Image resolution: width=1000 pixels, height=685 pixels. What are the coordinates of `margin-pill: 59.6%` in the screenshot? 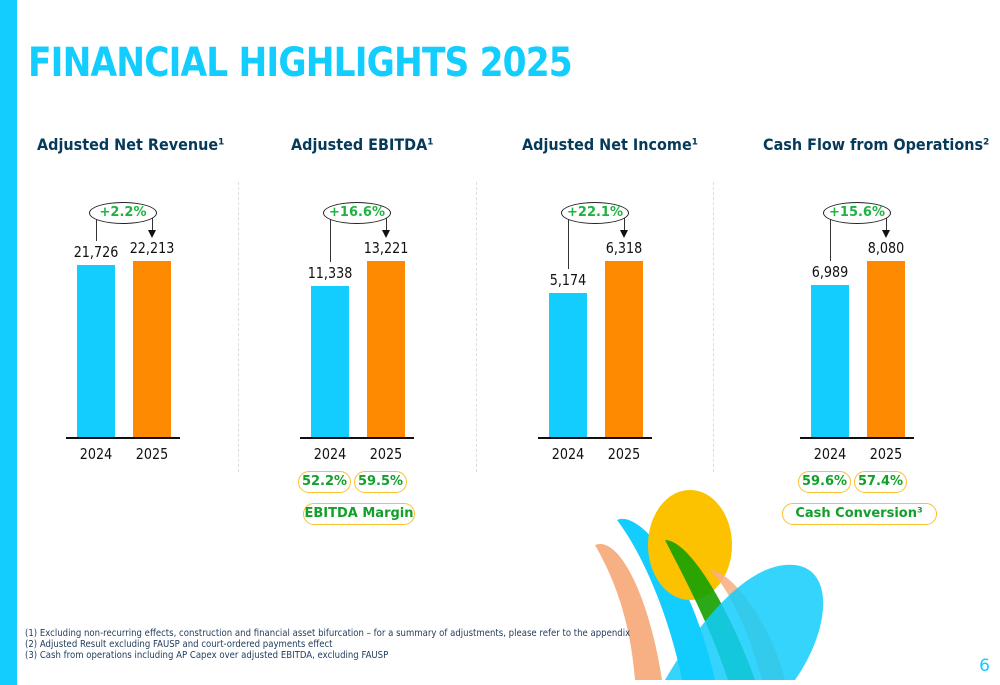 It's located at (824, 482).